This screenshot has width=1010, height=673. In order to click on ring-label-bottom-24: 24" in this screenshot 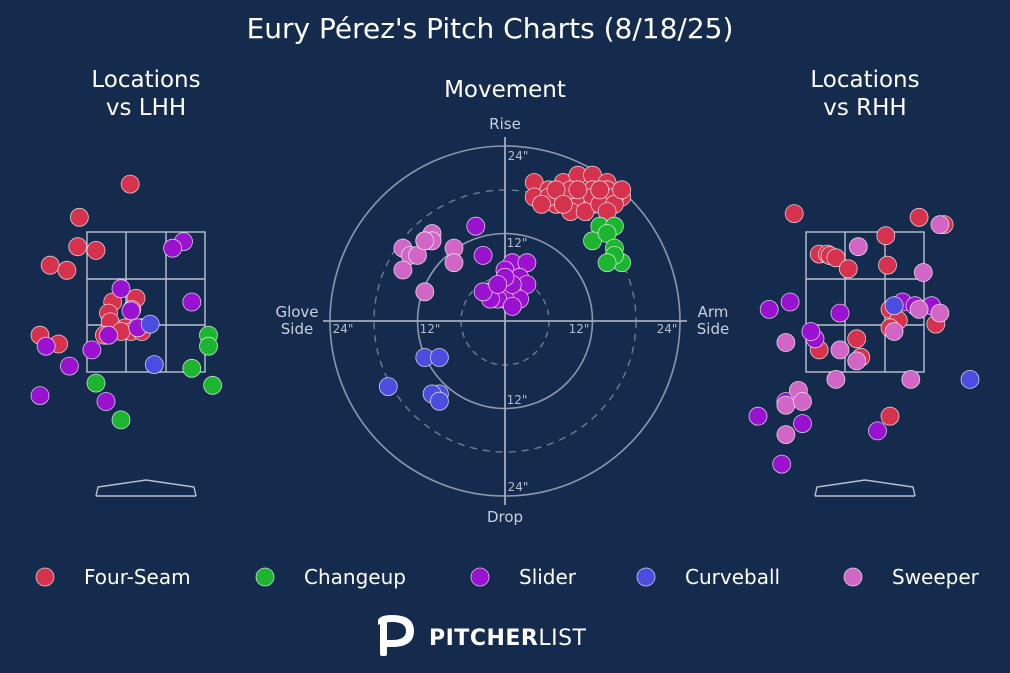, I will do `click(518, 487)`.